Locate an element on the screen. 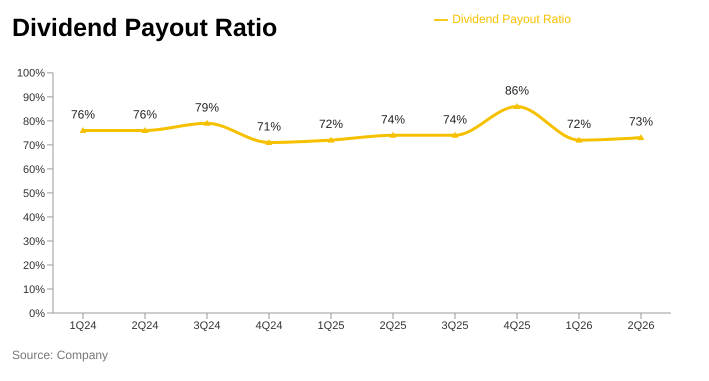 The height and width of the screenshot is (381, 709). legend-label: Dividend Payout Ratio is located at coordinates (511, 19).